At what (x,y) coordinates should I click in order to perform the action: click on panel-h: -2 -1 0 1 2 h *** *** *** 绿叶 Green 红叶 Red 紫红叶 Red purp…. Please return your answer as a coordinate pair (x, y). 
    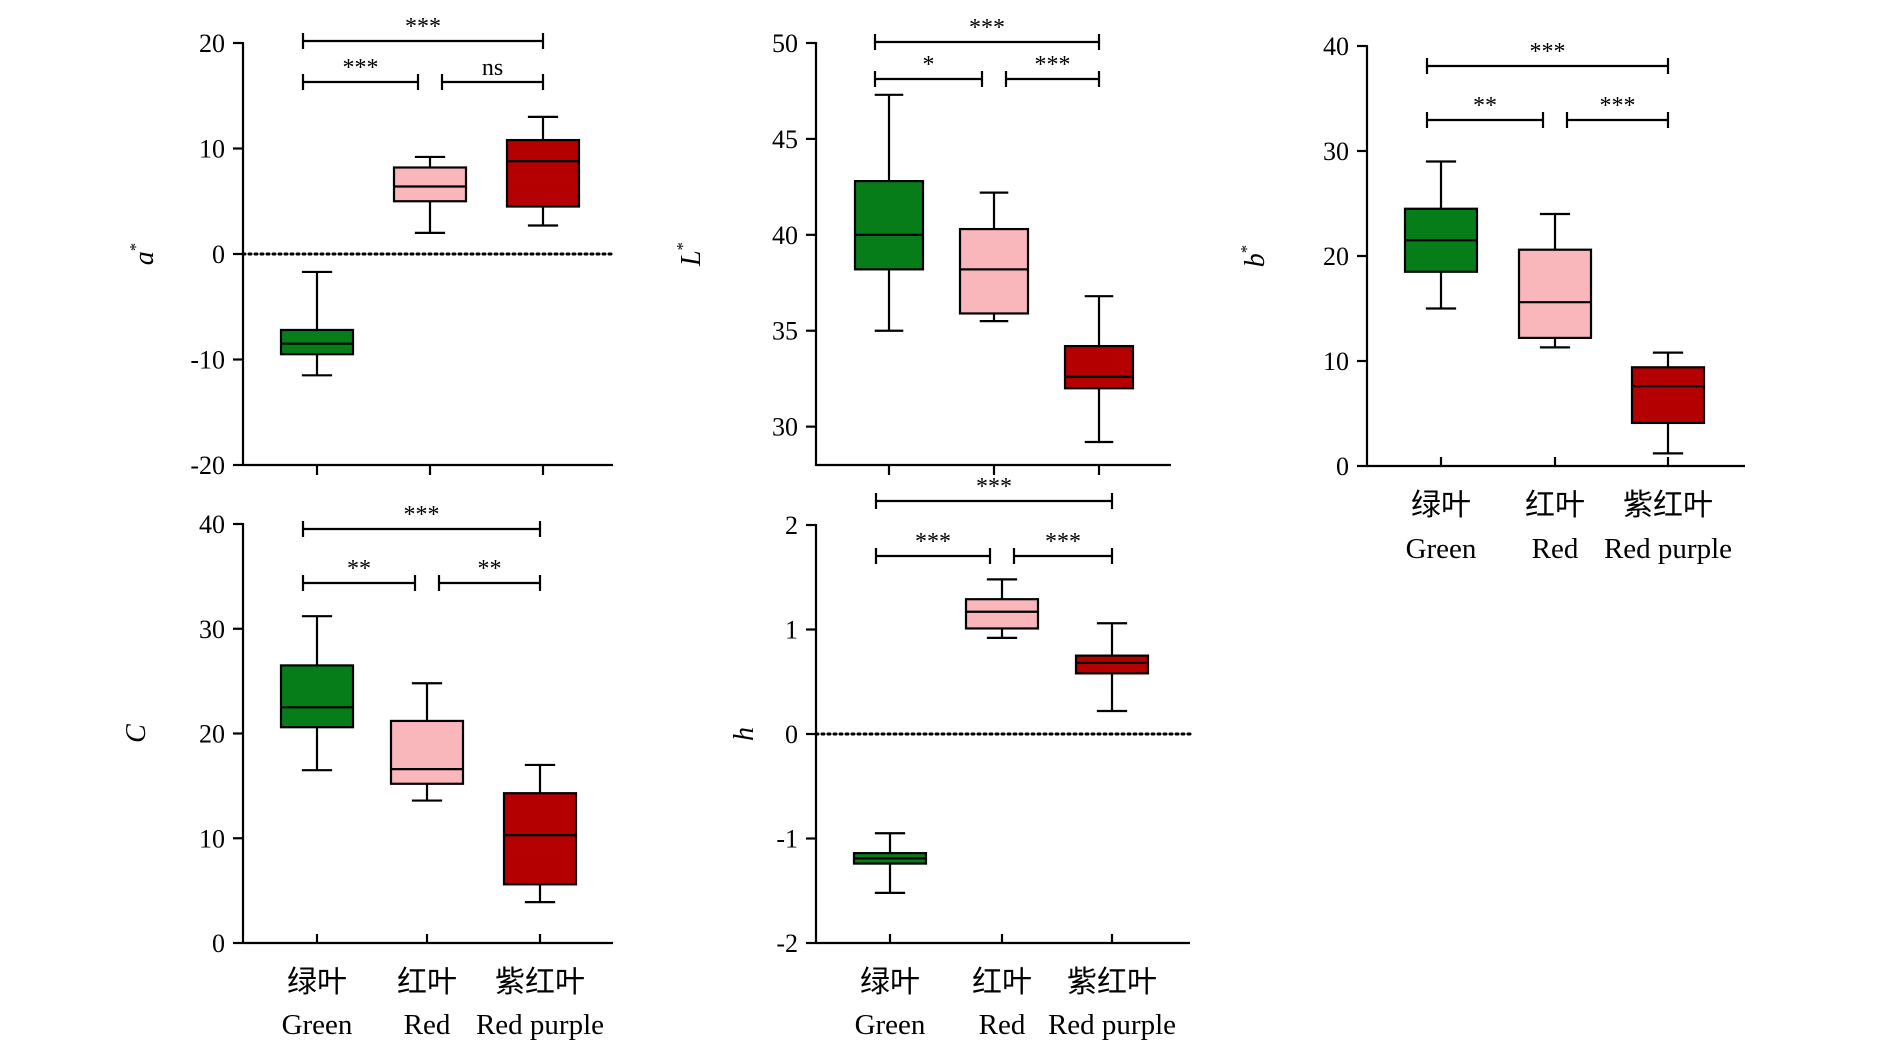
    Looking at the image, I should click on (961, 757).